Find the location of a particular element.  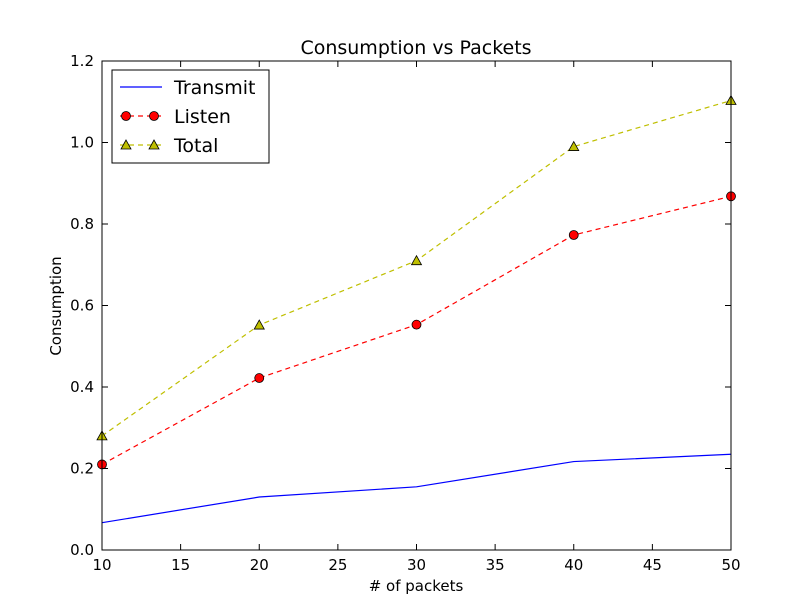

chart-title: Consumption vs Packets is located at coordinates (415, 48).